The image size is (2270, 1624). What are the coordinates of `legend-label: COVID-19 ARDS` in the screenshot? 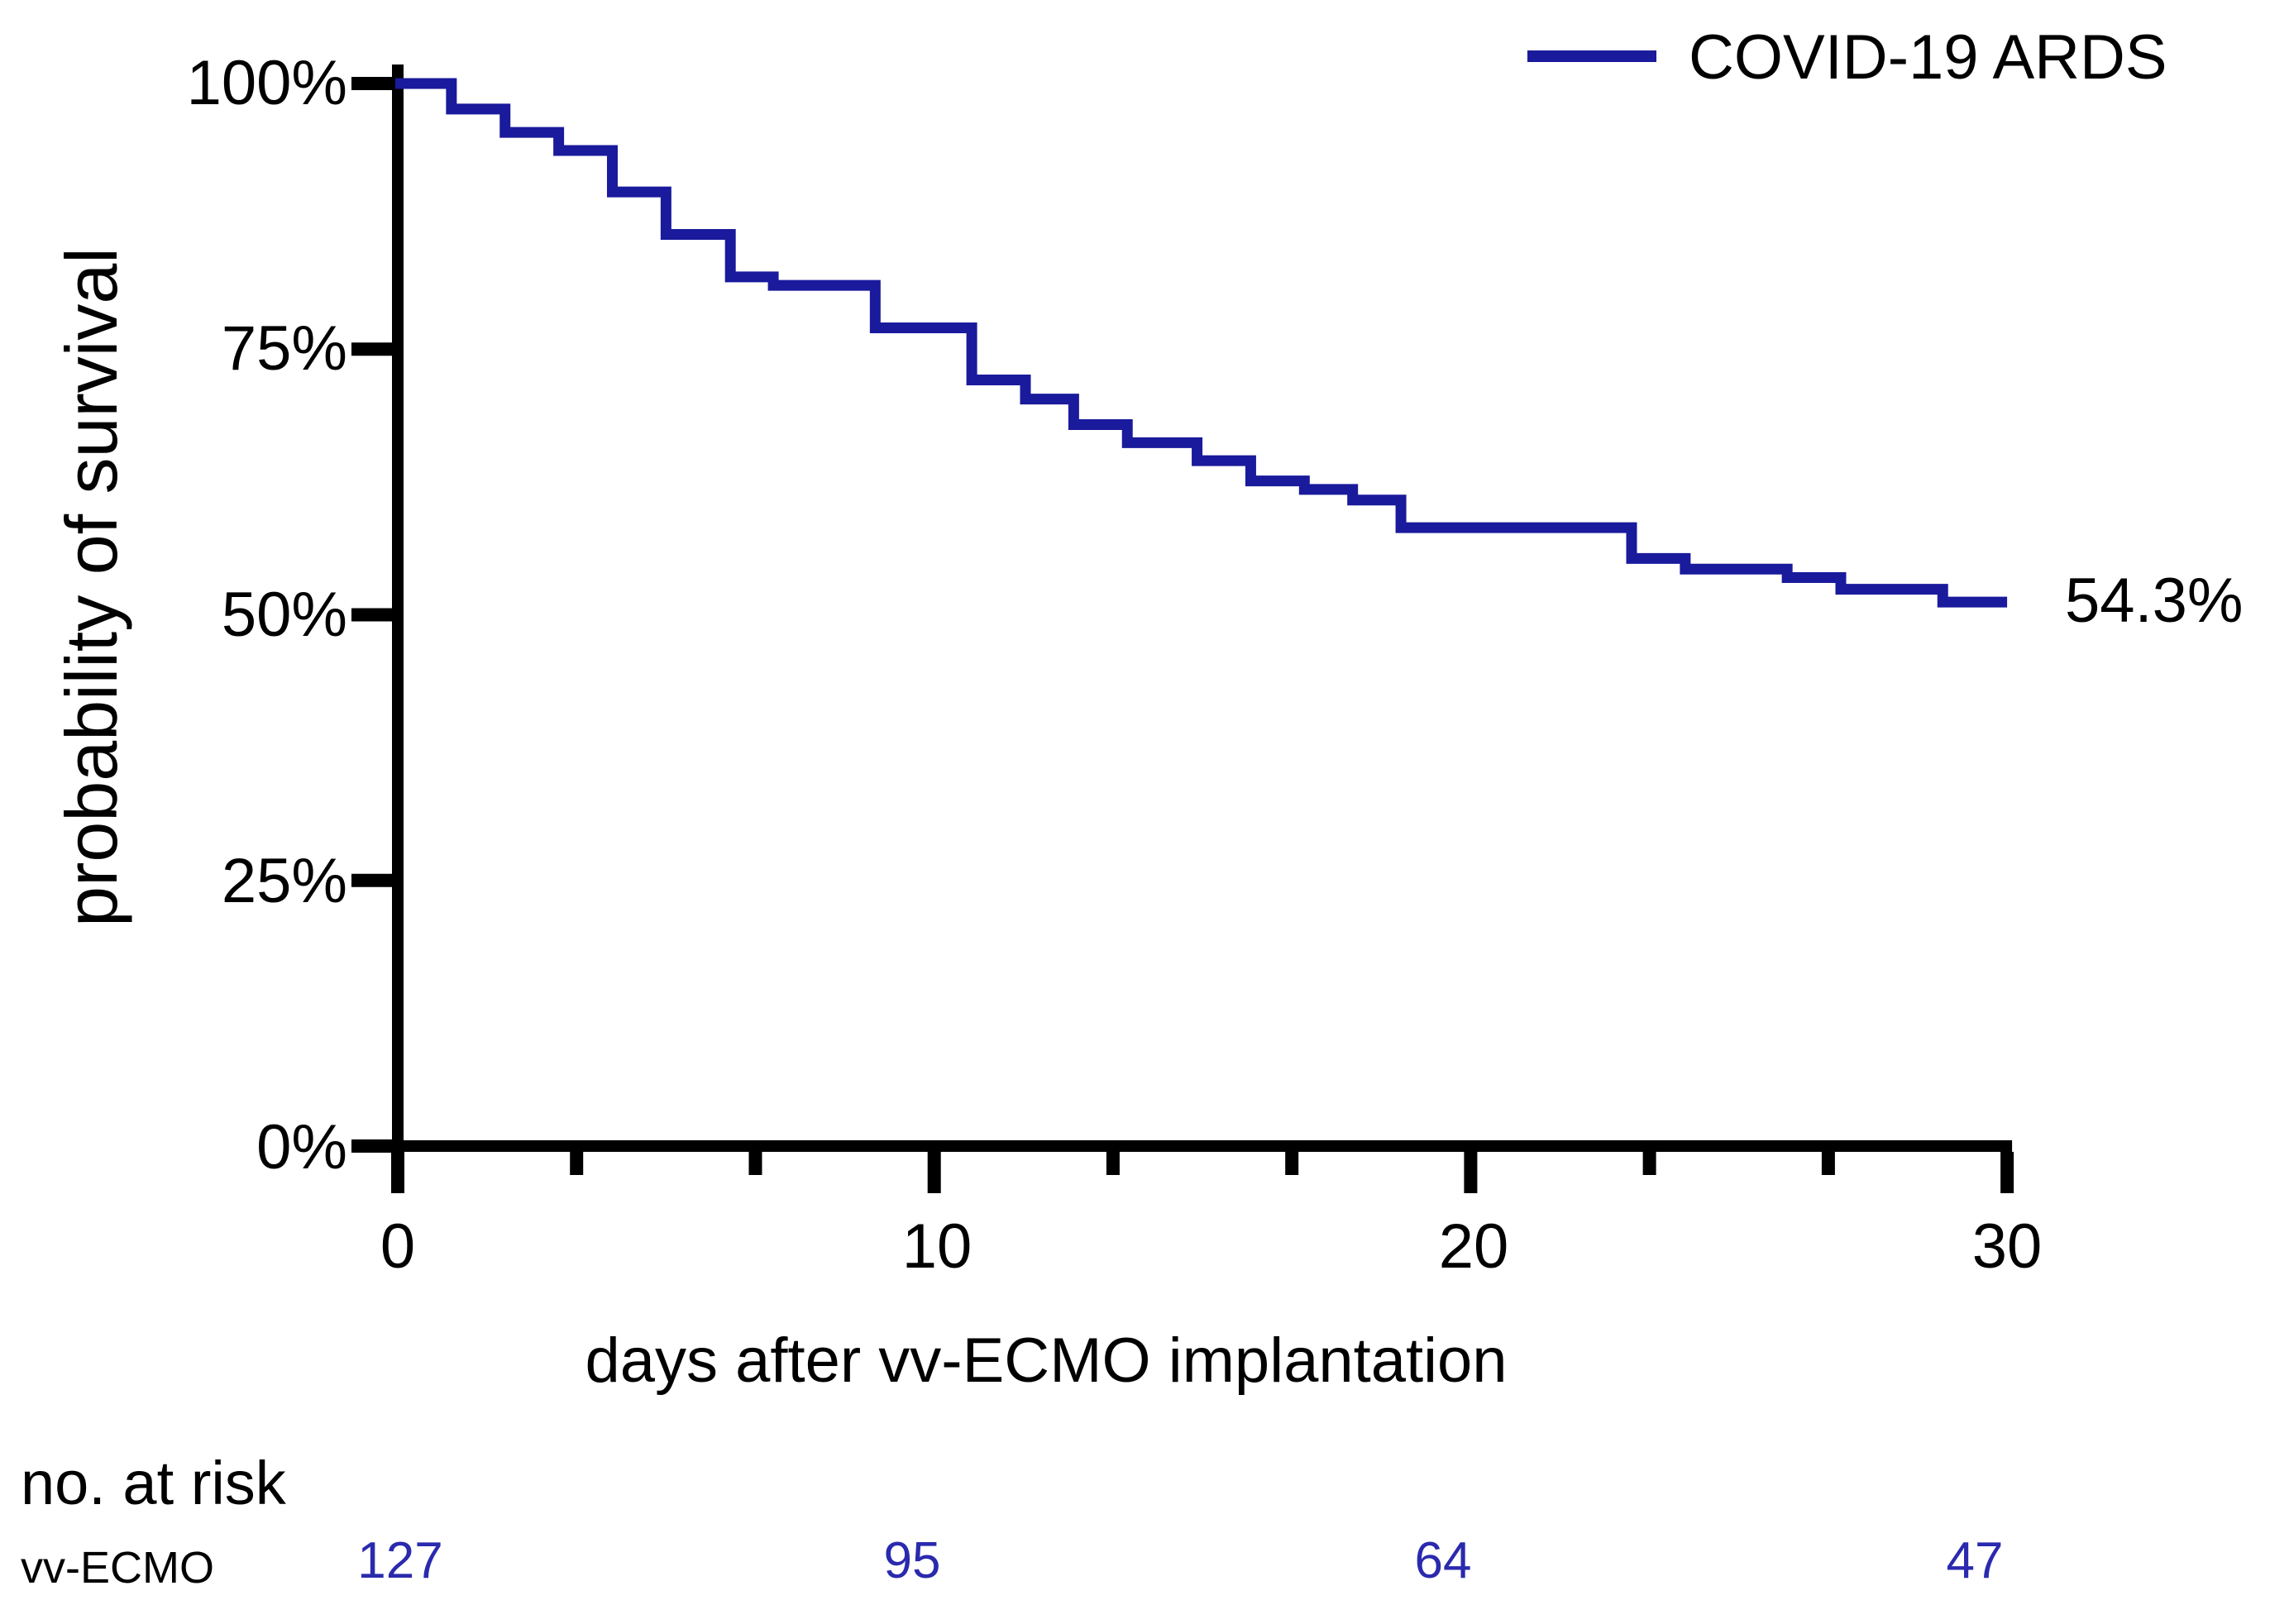 It's located at (1928, 58).